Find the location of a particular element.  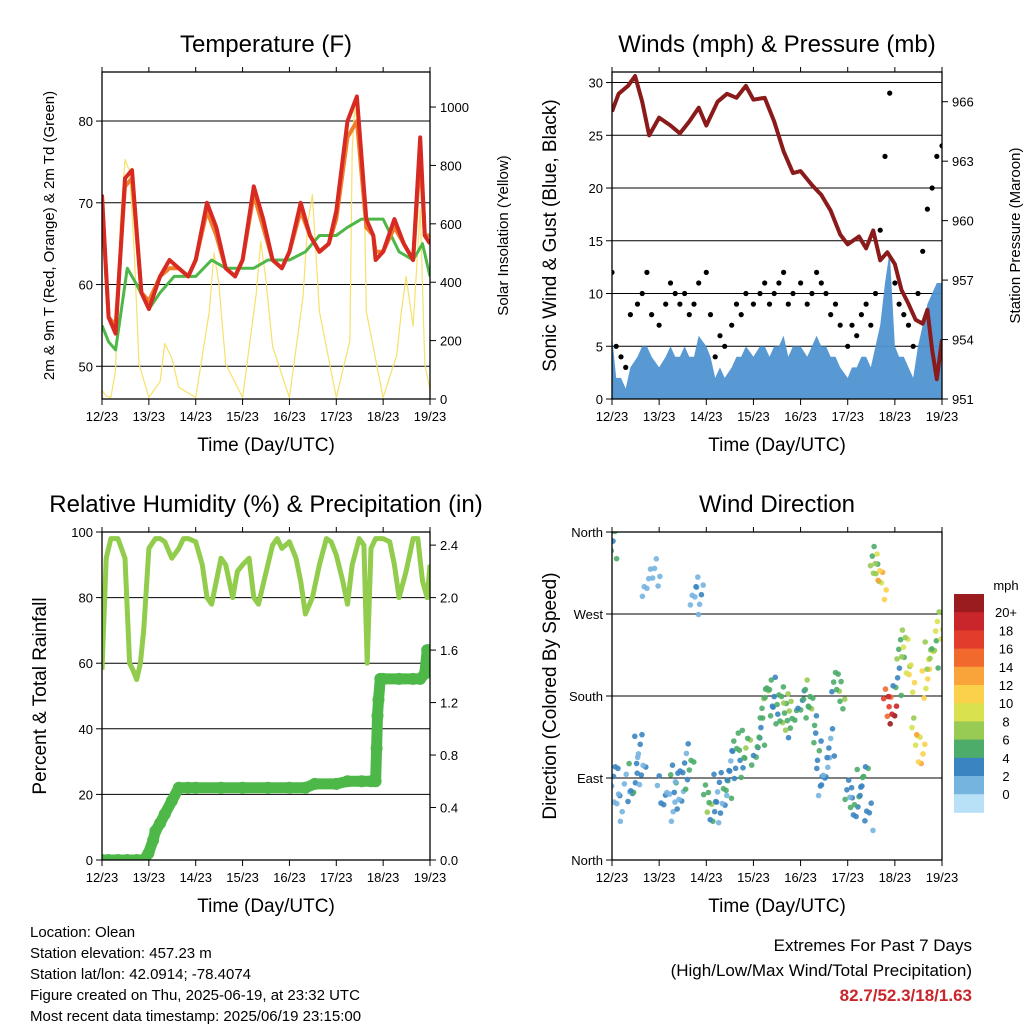

y2-tick-label: 954 is located at coordinates (963, 340).